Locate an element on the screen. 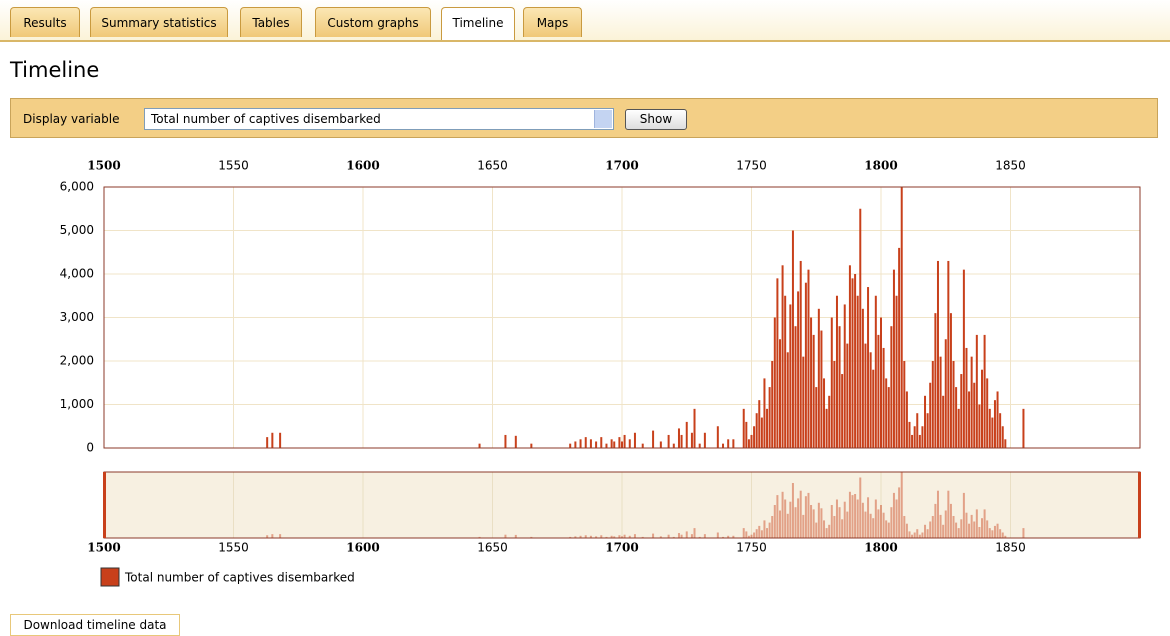  dropdown-arrow is located at coordinates (603, 119).